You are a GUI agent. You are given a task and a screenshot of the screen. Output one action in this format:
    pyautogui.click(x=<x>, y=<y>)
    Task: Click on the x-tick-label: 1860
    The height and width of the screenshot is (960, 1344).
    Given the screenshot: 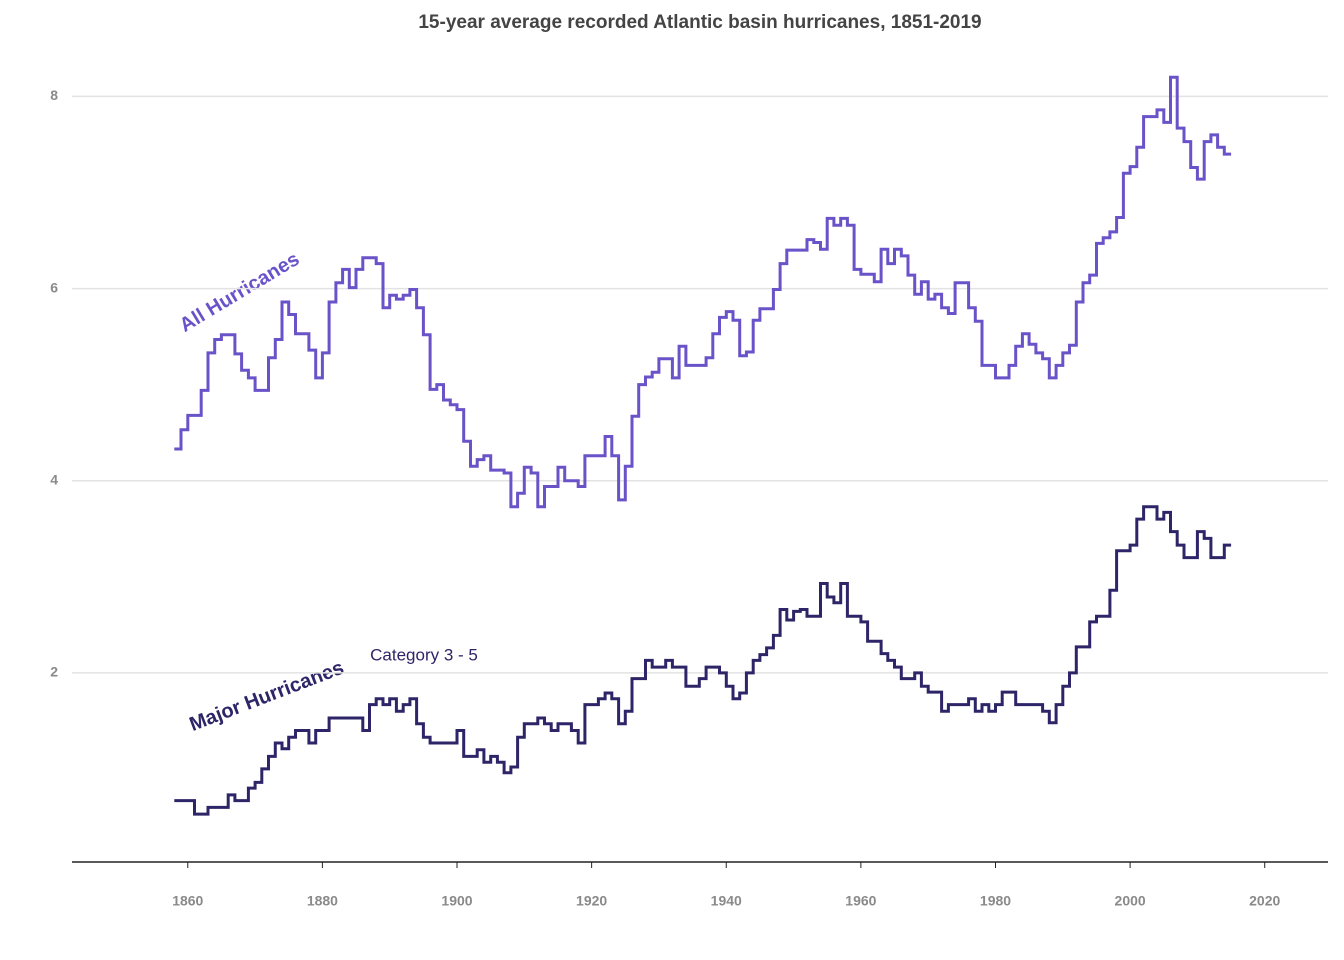 What is the action you would take?
    pyautogui.click(x=187, y=901)
    